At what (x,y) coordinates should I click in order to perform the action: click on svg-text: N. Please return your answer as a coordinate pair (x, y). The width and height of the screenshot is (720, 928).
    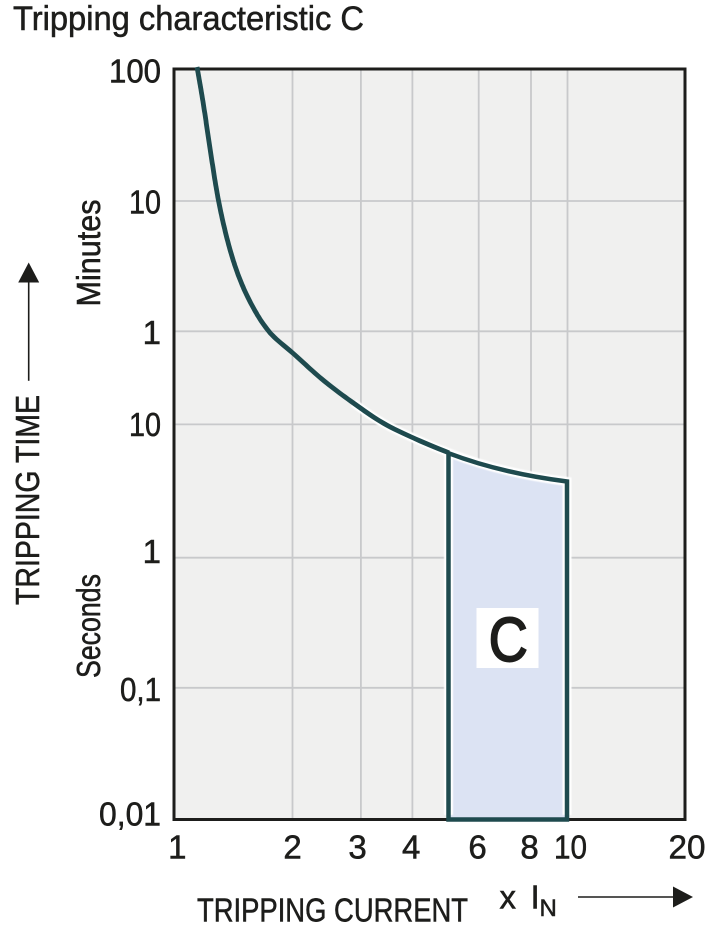
    Looking at the image, I should click on (548, 908).